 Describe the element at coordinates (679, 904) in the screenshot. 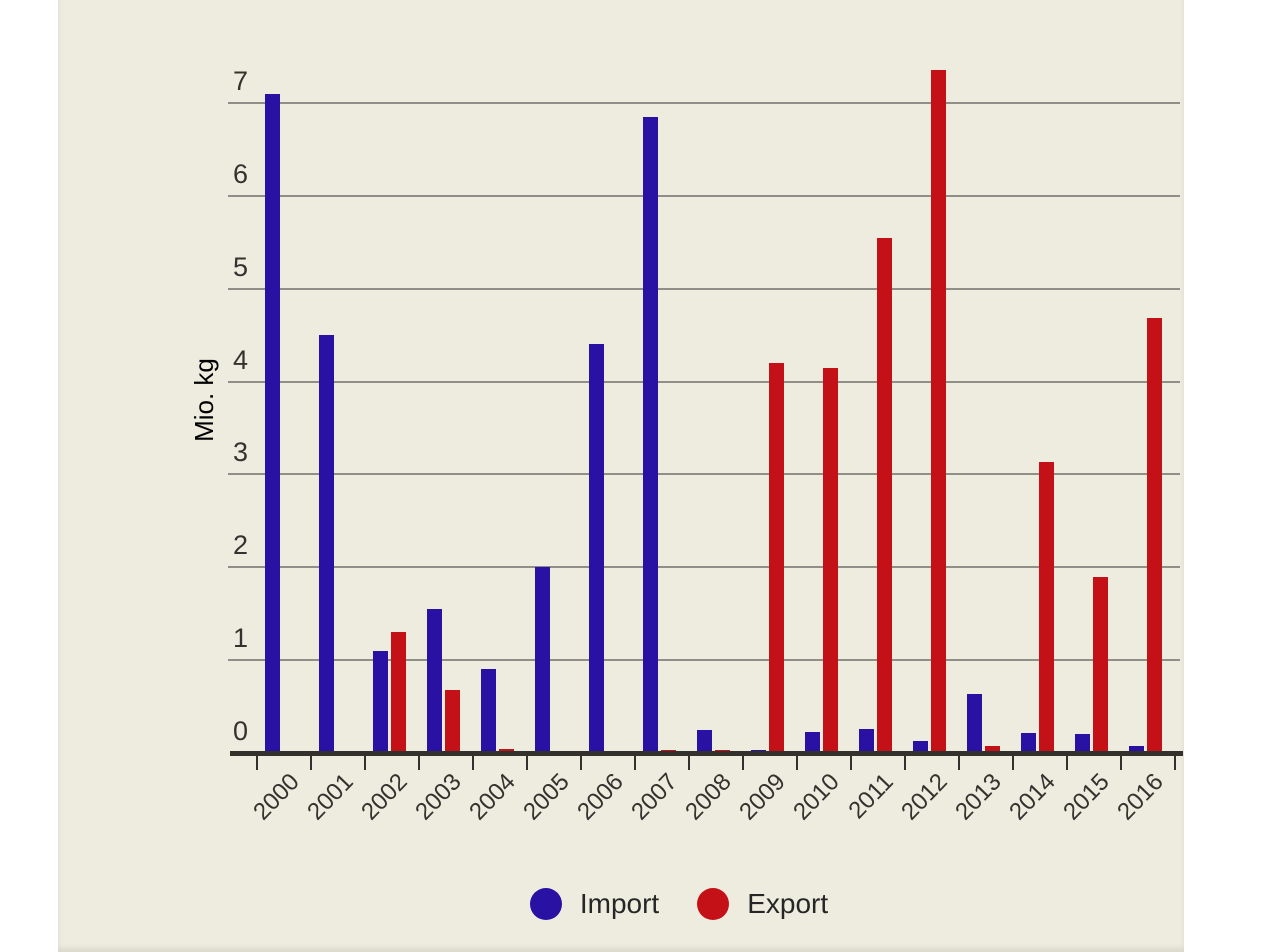

I see `legend: Import Export` at that location.